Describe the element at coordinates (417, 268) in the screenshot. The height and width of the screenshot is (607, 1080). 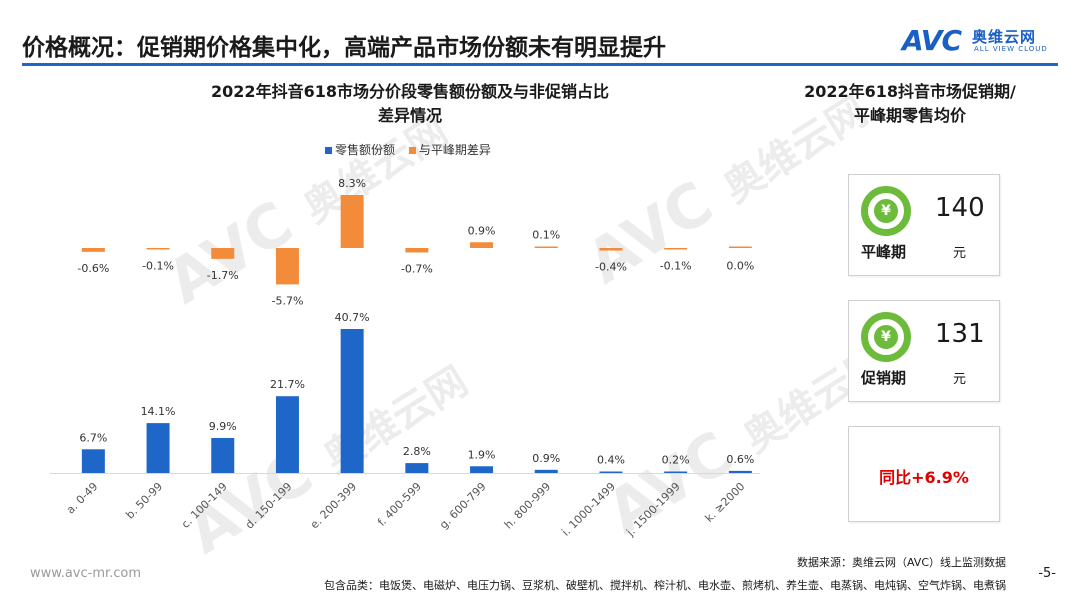
I see `diff-data-label: -0.7%` at that location.